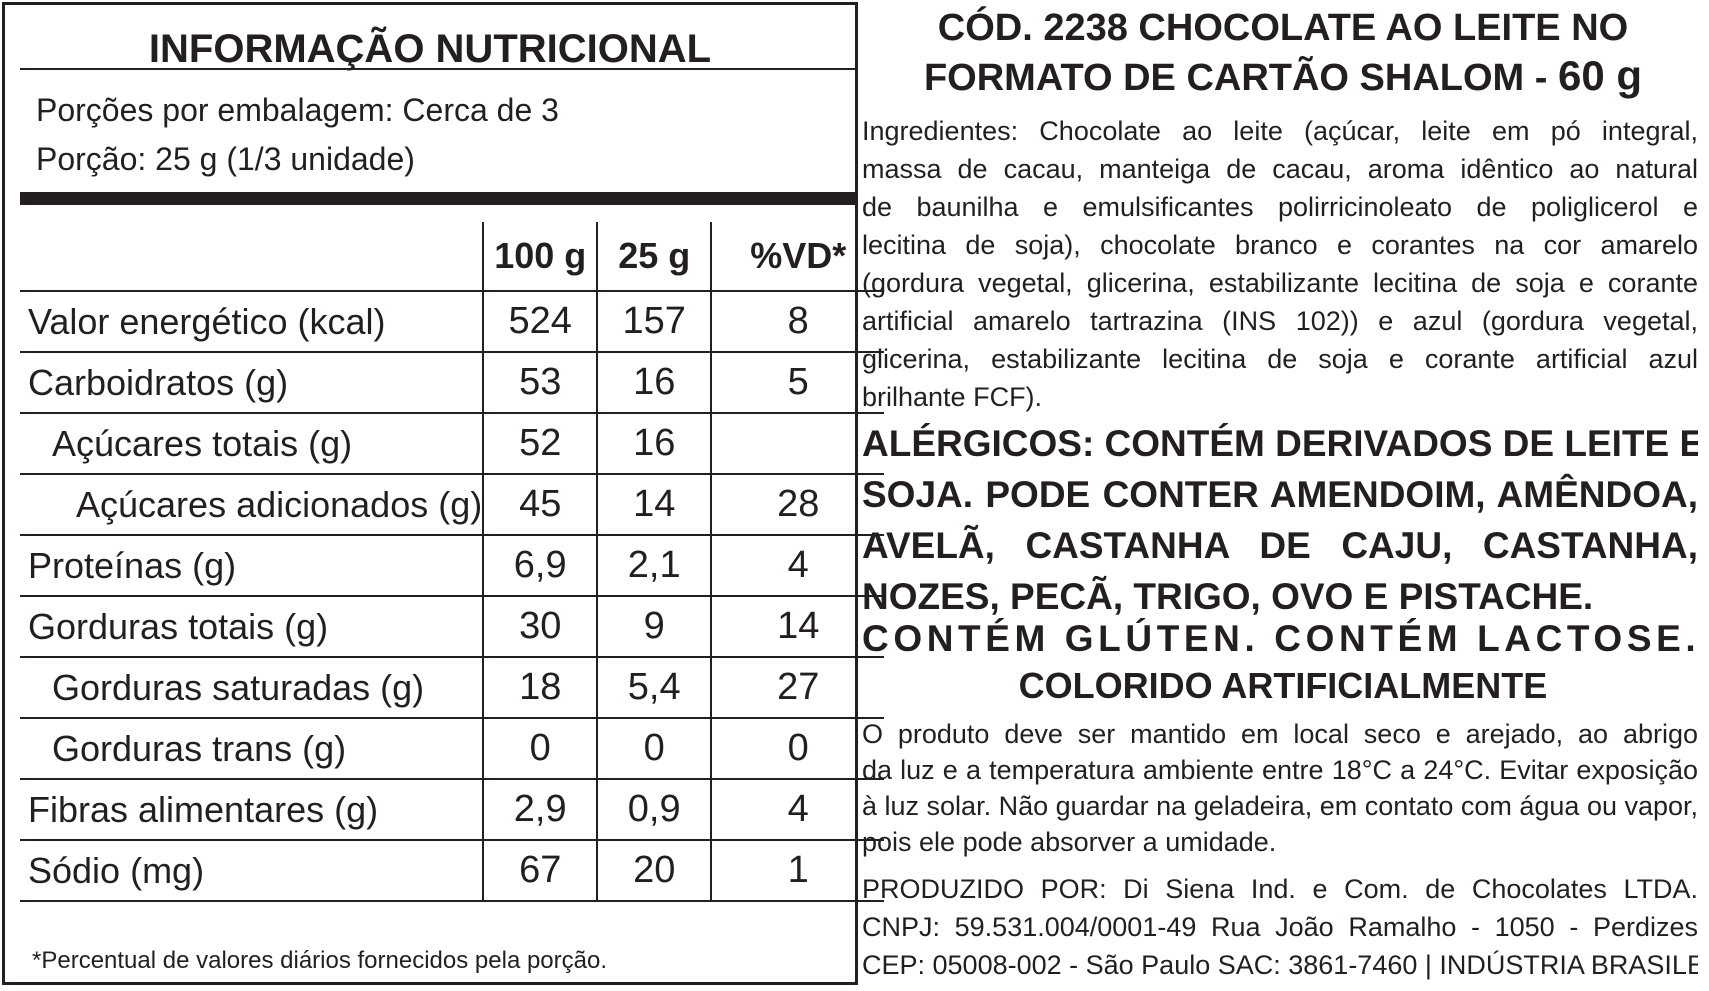 The image size is (1709, 991). What do you see at coordinates (797, 626) in the screenshot?
I see `row-value-vd: 14` at bounding box center [797, 626].